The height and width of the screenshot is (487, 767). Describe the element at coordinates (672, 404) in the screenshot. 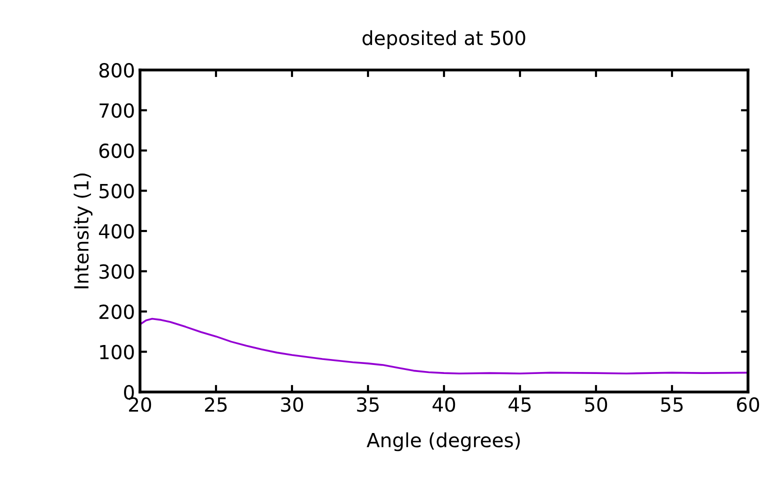

I see `x-tick-label: 55` at that location.